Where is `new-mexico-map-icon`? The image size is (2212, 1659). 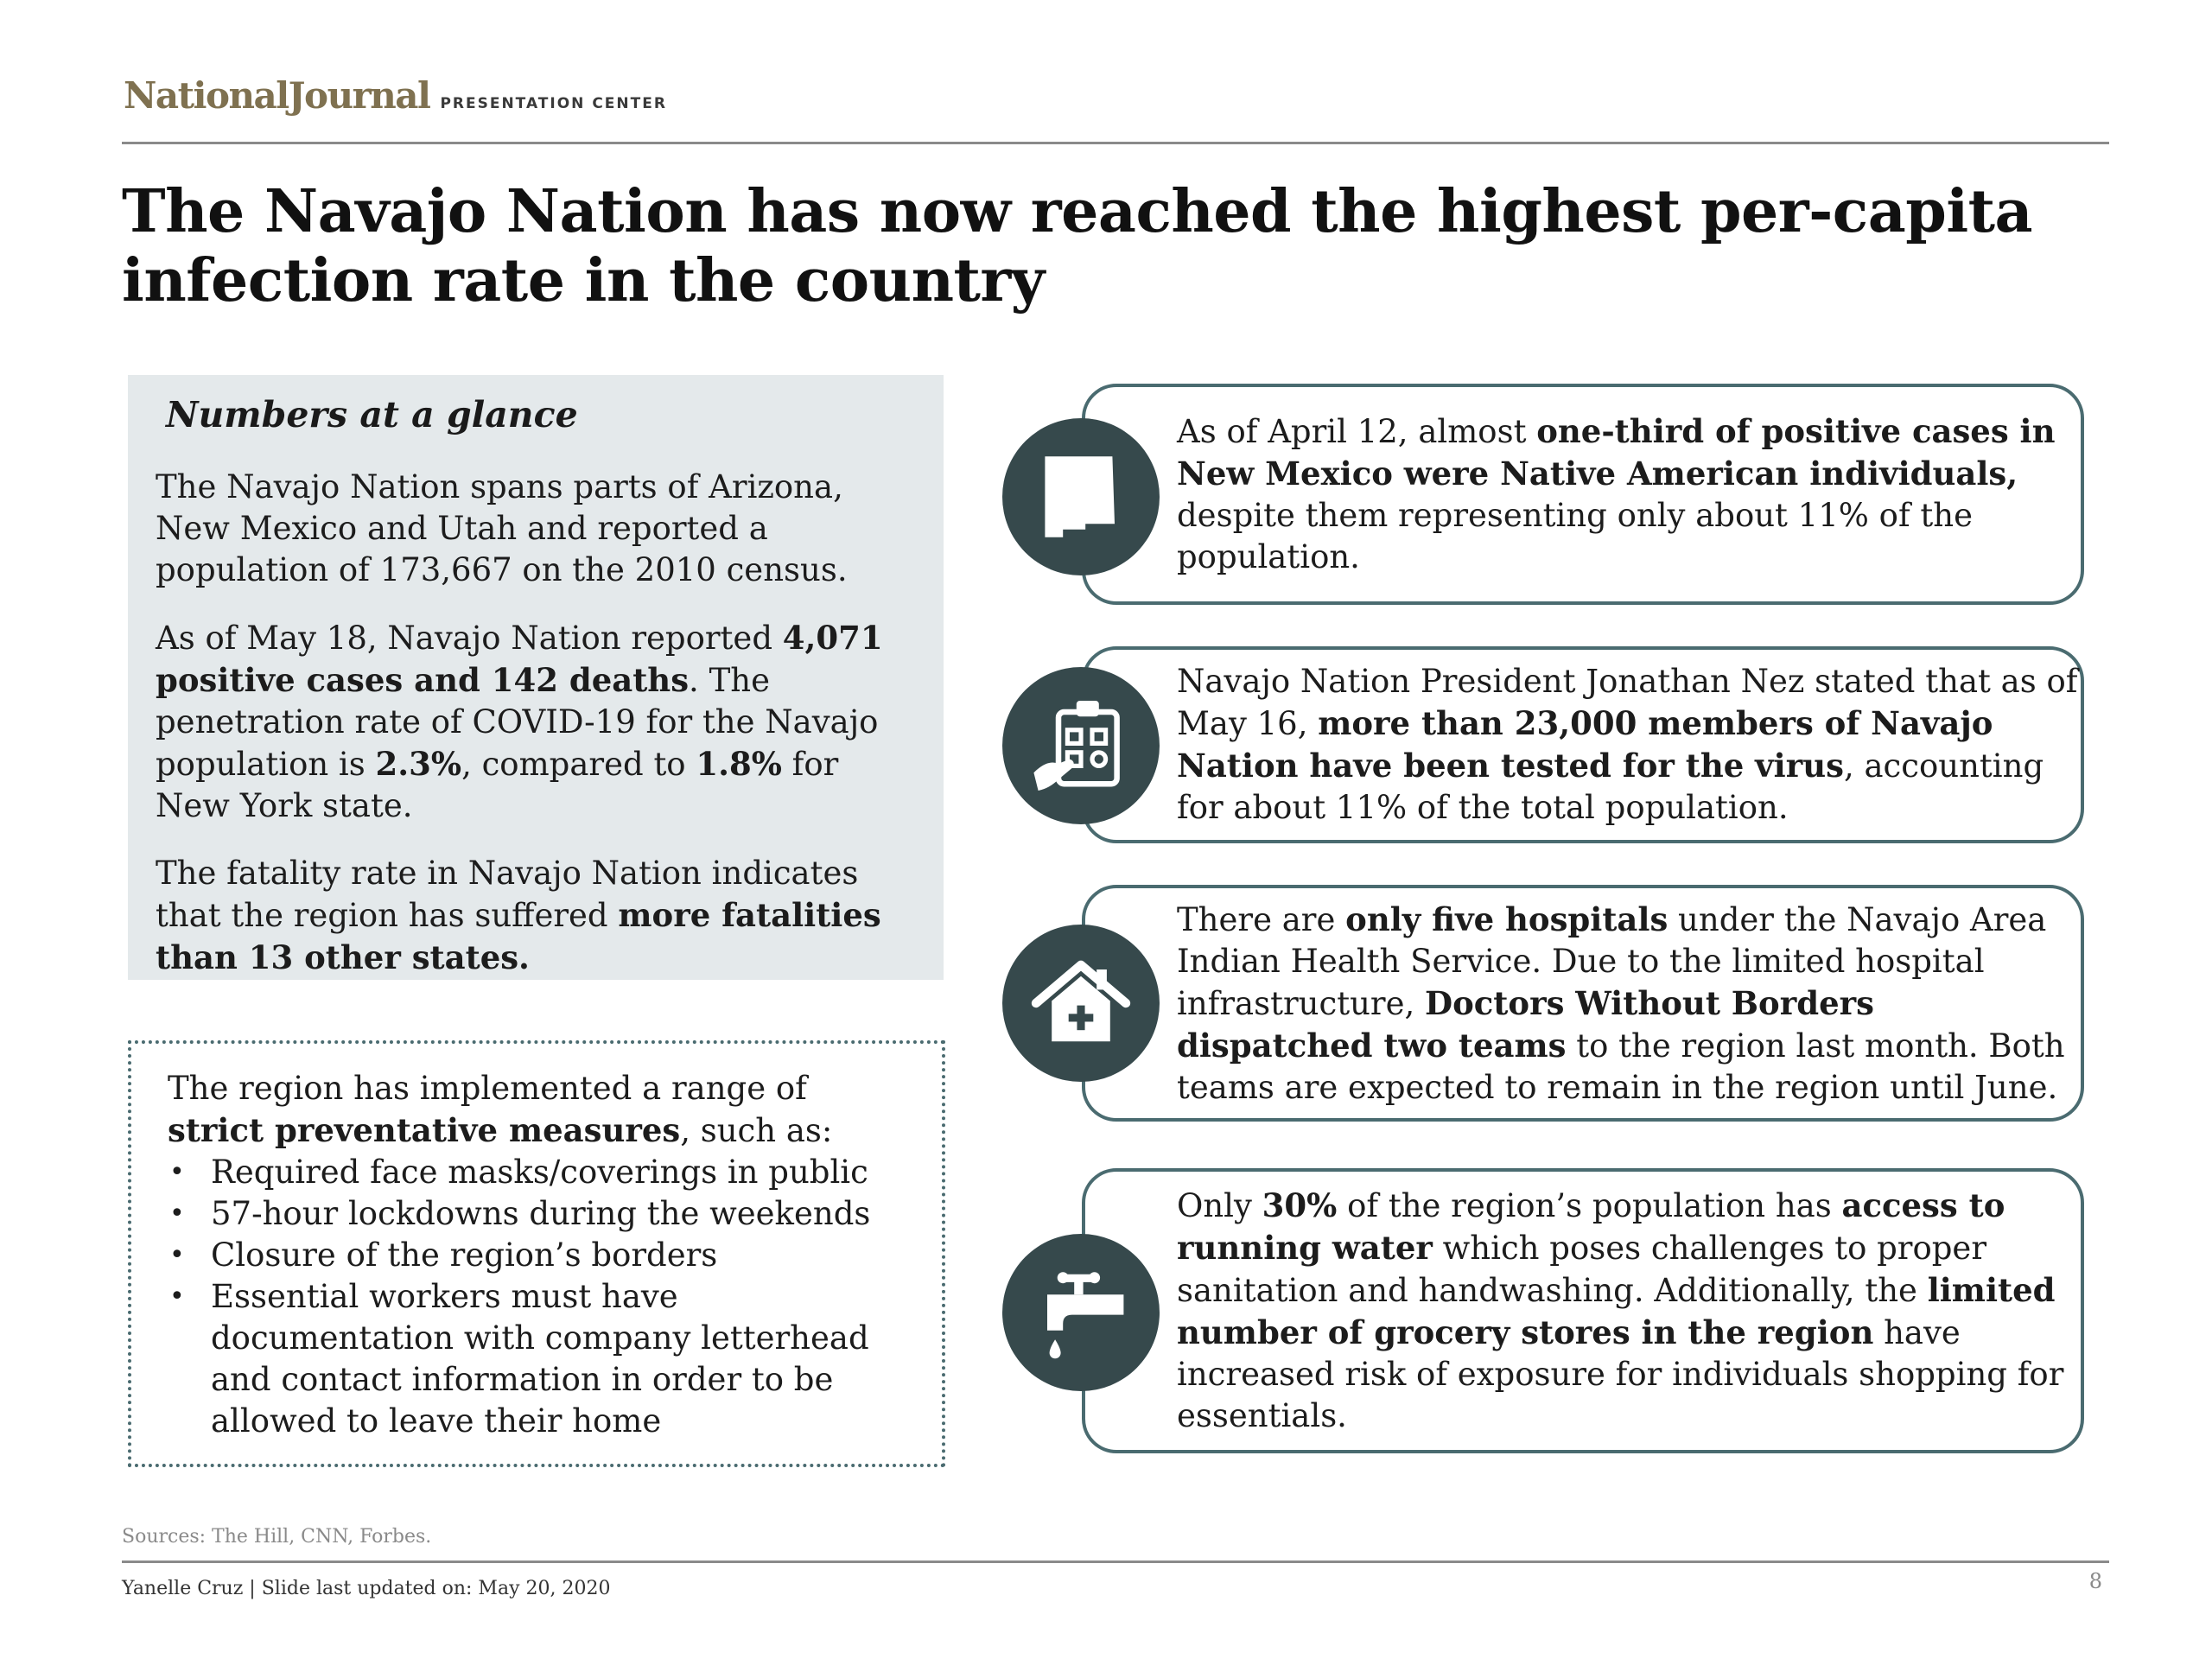
new-mexico-map-icon is located at coordinates (1081, 496).